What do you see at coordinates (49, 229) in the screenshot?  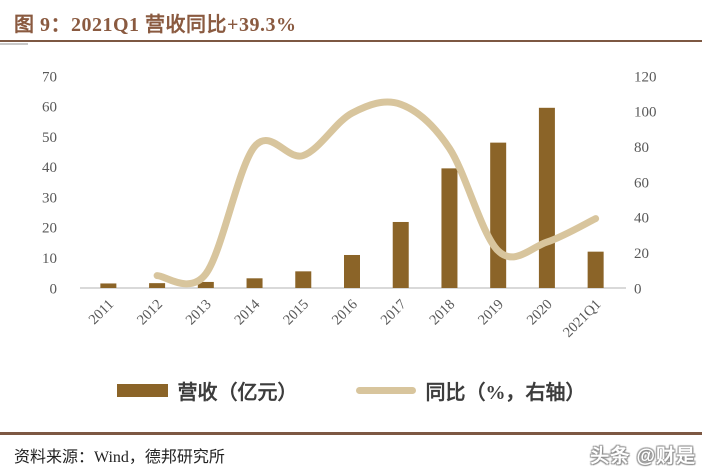 I see `y-axis-left-tick: 20` at bounding box center [49, 229].